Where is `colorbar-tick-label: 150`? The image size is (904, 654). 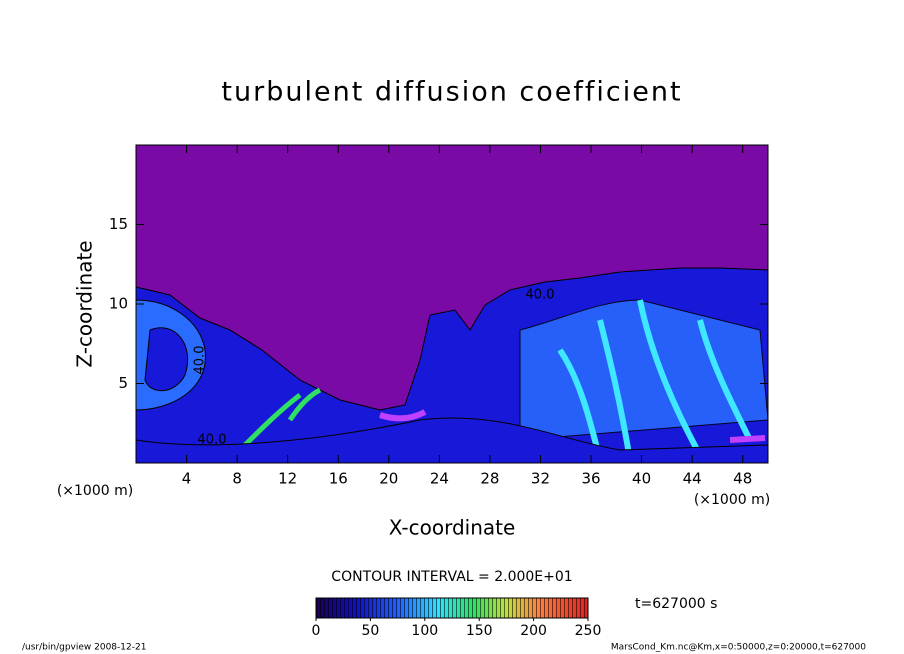 colorbar-tick-label: 150 is located at coordinates (479, 631).